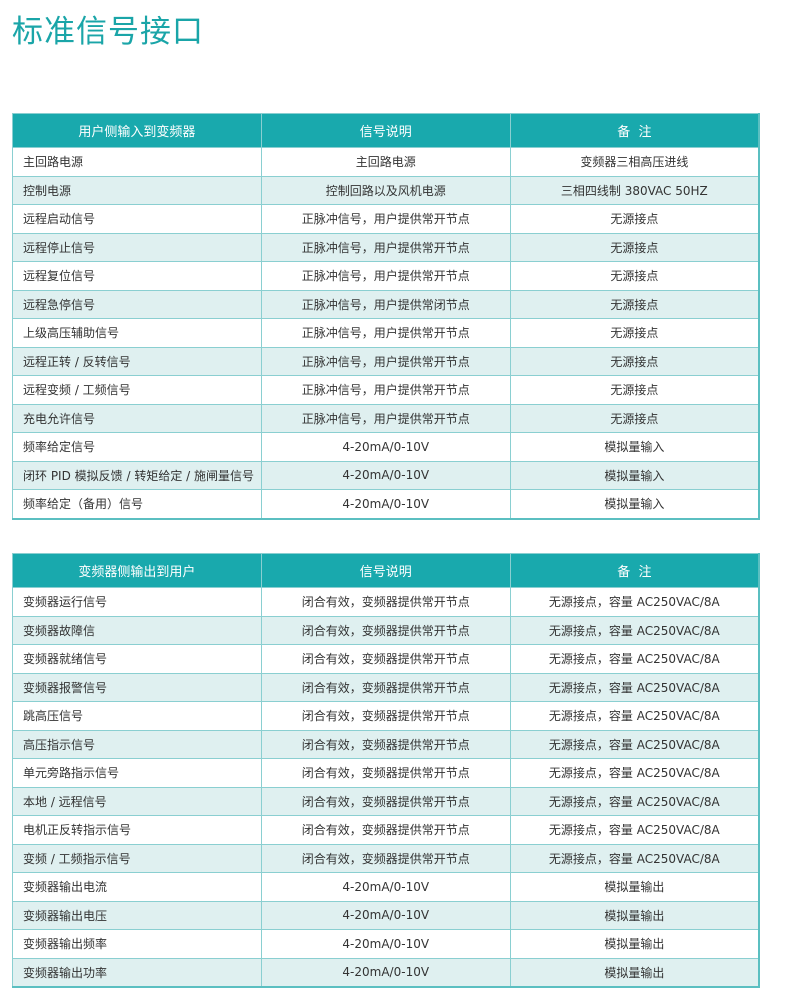 Image resolution: width=800 pixels, height=1002 pixels. I want to click on table-cell: 变频器输出电流, so click(137, 887).